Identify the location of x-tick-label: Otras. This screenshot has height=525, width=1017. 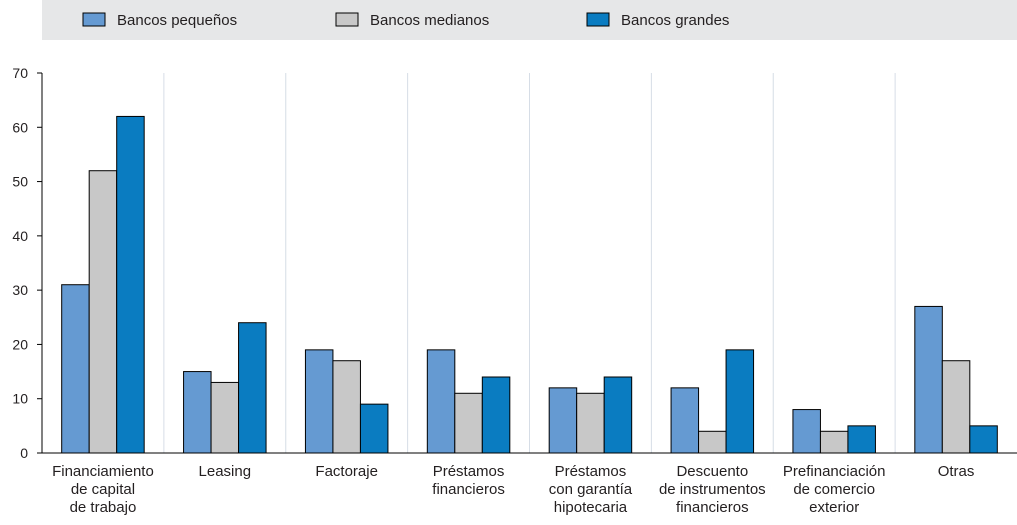
(956, 471).